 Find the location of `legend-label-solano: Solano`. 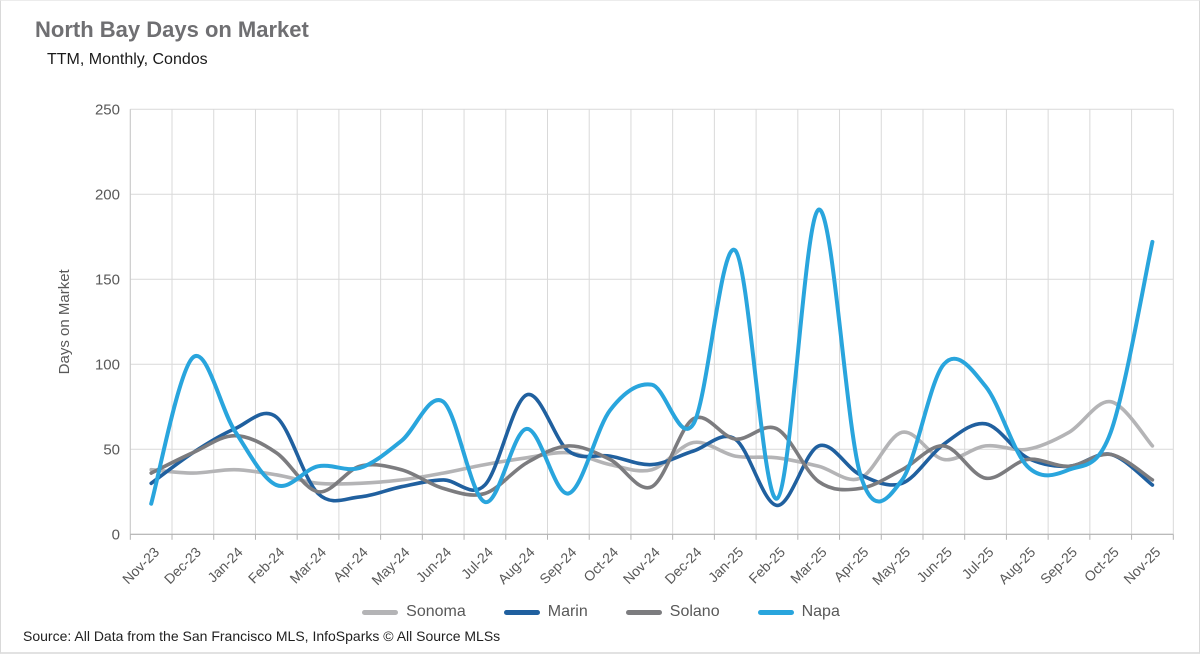

legend-label-solano: Solano is located at coordinates (694, 611).